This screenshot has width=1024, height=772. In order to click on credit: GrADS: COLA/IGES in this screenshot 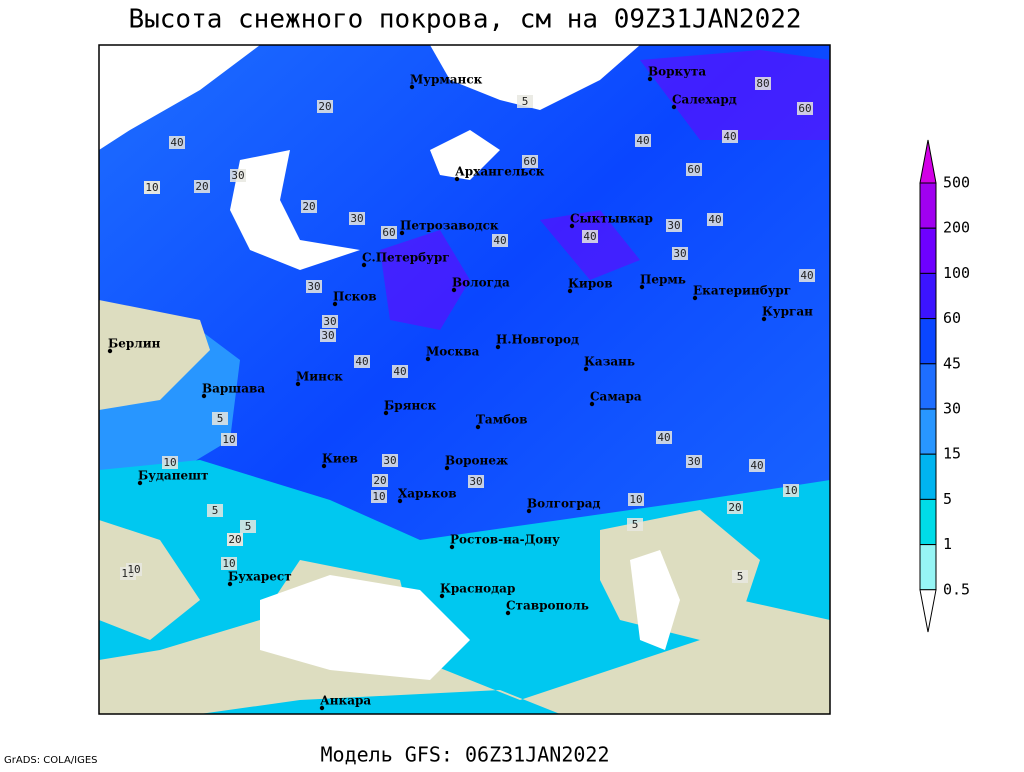, I will do `click(51, 760)`.